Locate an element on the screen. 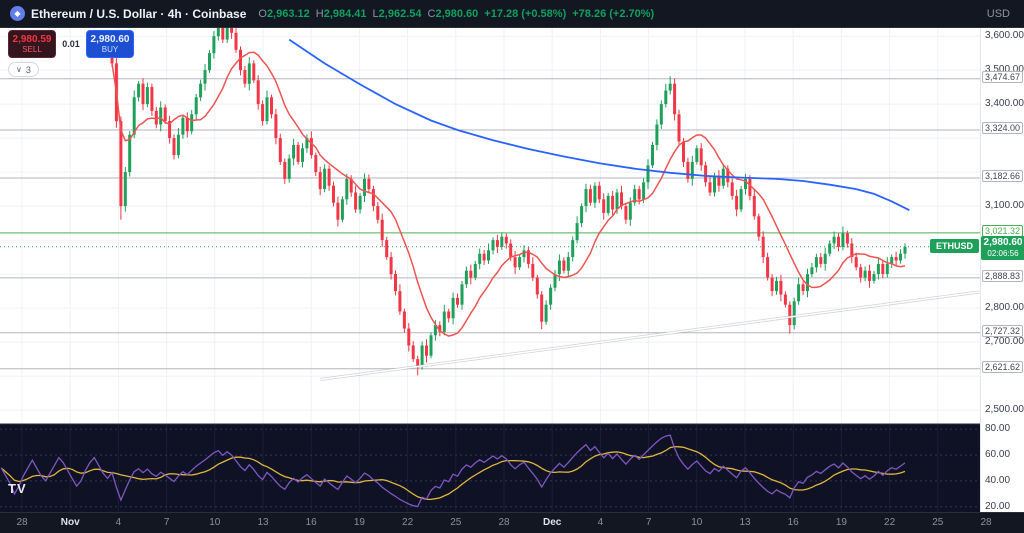  rsi-axis-label: 40.00 is located at coordinates (998, 480).